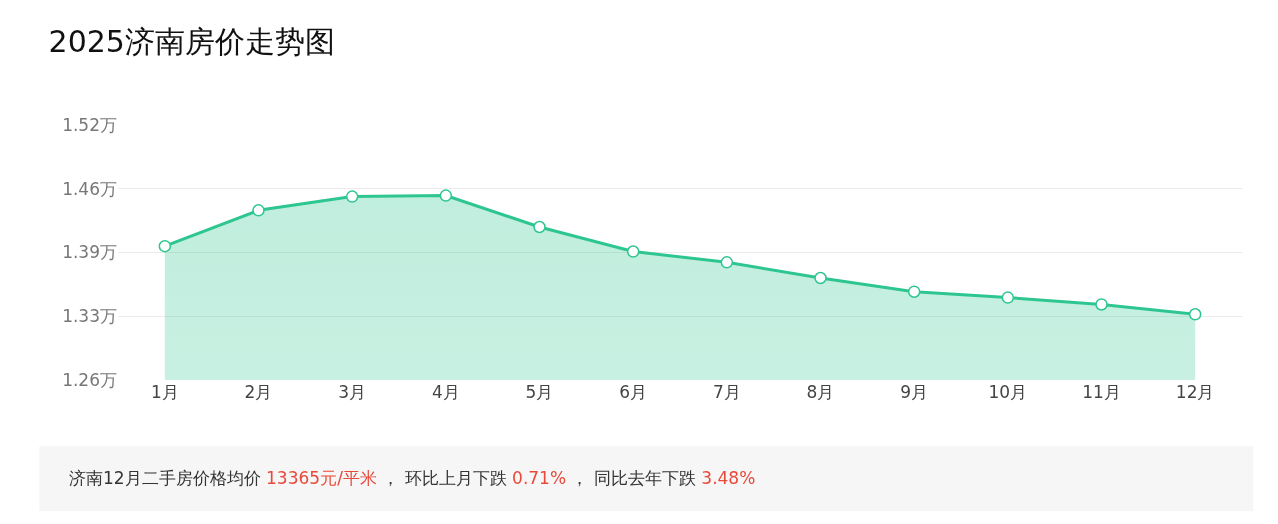 This screenshot has height=524, width=1278. What do you see at coordinates (820, 392) in the screenshot?
I see `x-tick-label: 8月` at bounding box center [820, 392].